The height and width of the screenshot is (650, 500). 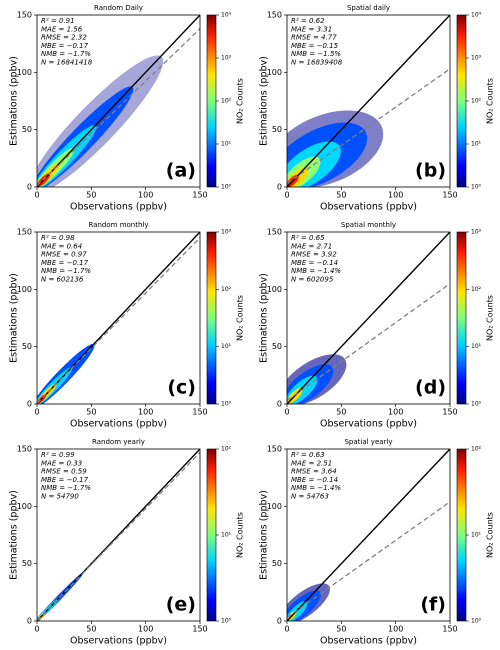 I want to click on panel-label: (f), so click(x=433, y=605).